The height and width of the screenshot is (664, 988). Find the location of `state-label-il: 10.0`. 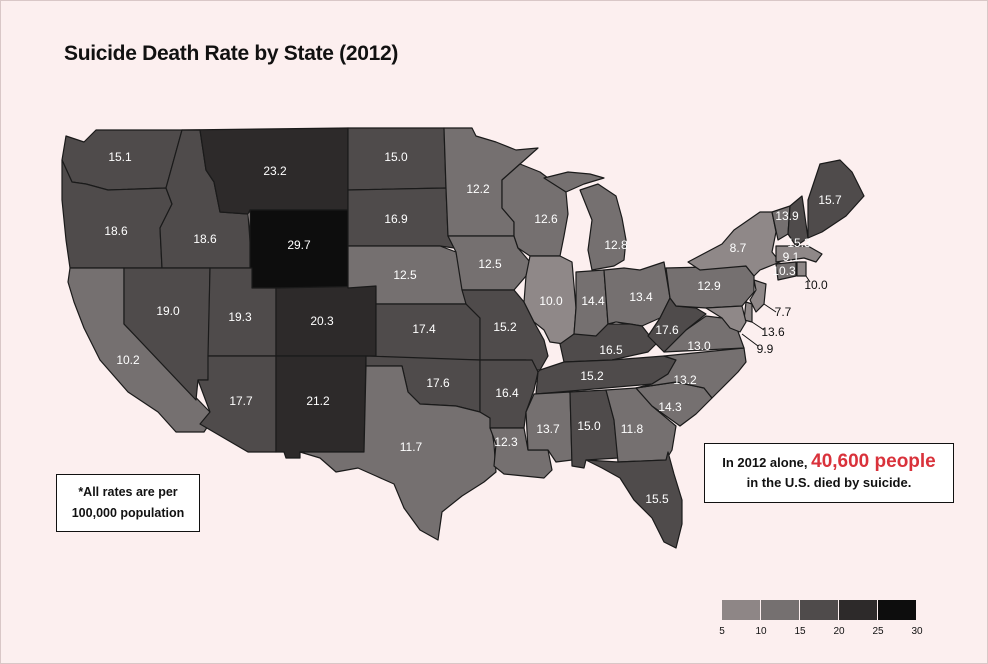

state-label-il: 10.0 is located at coordinates (551, 301).